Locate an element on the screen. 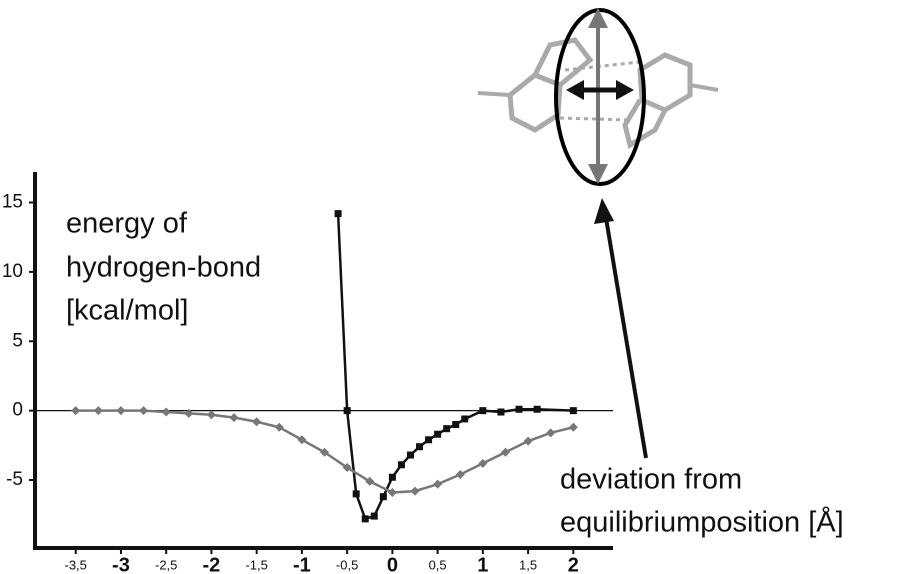 The width and height of the screenshot is (921, 574). molecule-illustration is located at coordinates (598, 93).